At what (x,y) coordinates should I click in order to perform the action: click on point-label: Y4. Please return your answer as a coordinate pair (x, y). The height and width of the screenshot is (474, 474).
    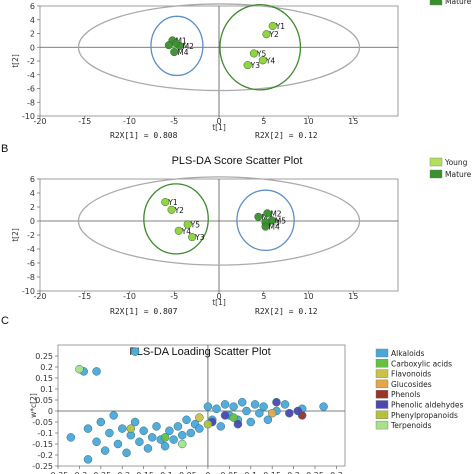
    Looking at the image, I should click on (186, 231).